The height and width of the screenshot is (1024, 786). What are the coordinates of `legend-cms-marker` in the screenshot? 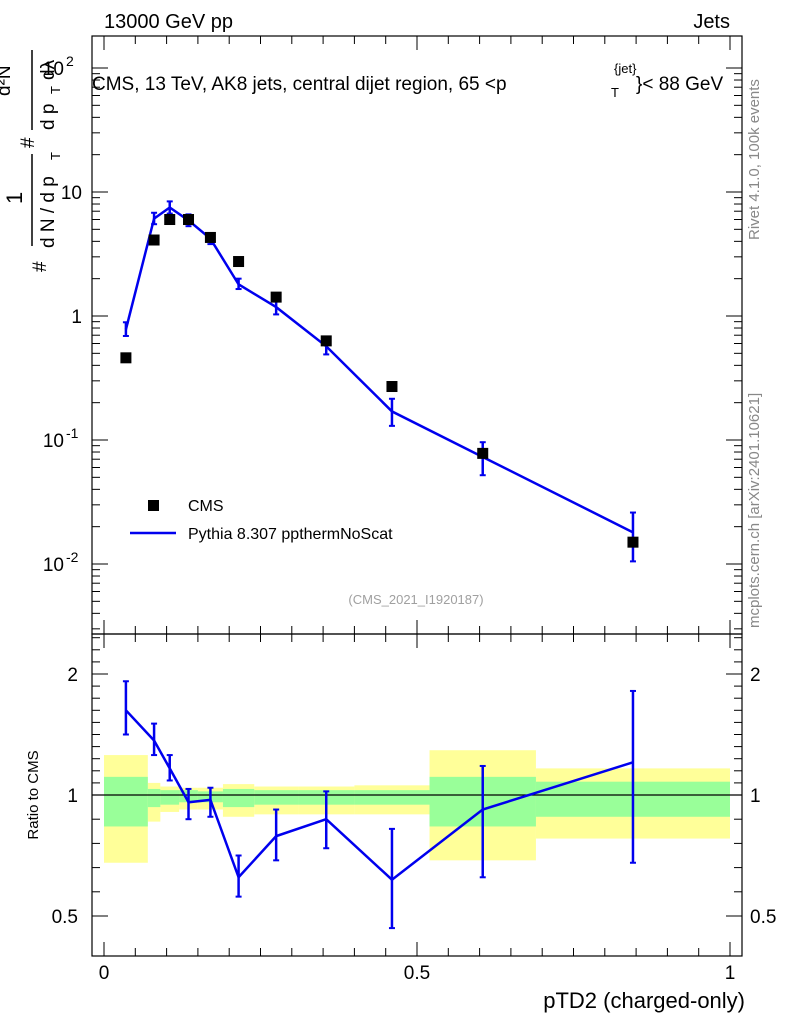 It's located at (153, 505).